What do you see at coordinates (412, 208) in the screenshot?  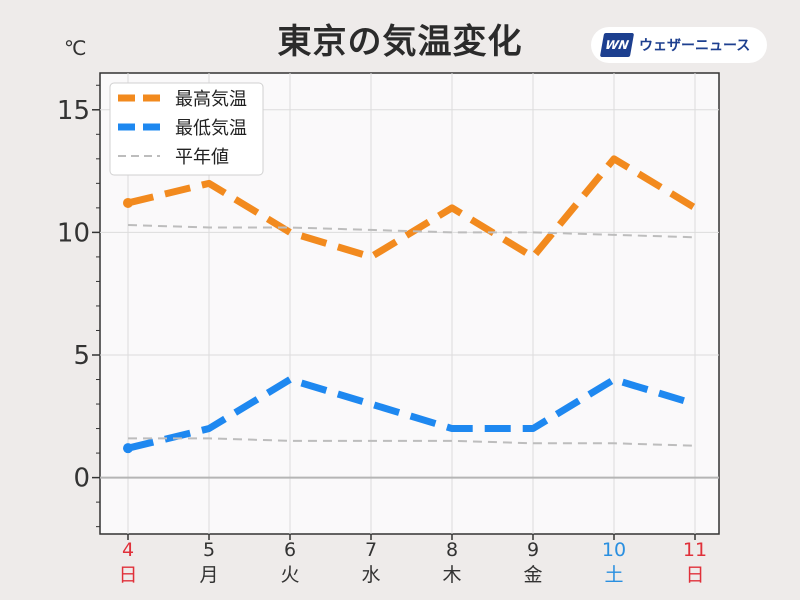 I see `series-line-max` at bounding box center [412, 208].